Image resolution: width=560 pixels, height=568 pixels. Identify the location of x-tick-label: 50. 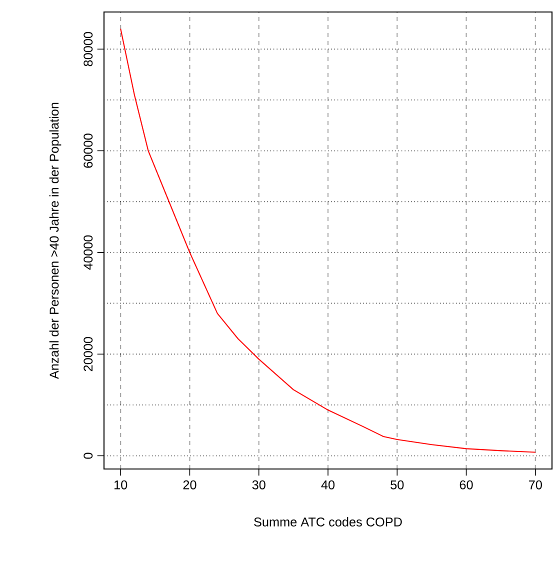
(397, 485).